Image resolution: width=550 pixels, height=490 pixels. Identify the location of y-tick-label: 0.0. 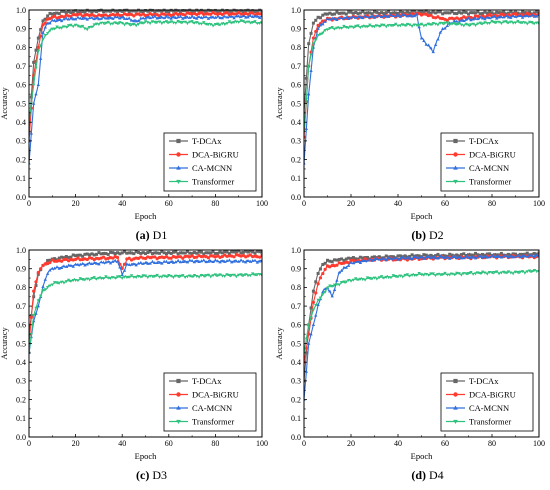
(296, 197).